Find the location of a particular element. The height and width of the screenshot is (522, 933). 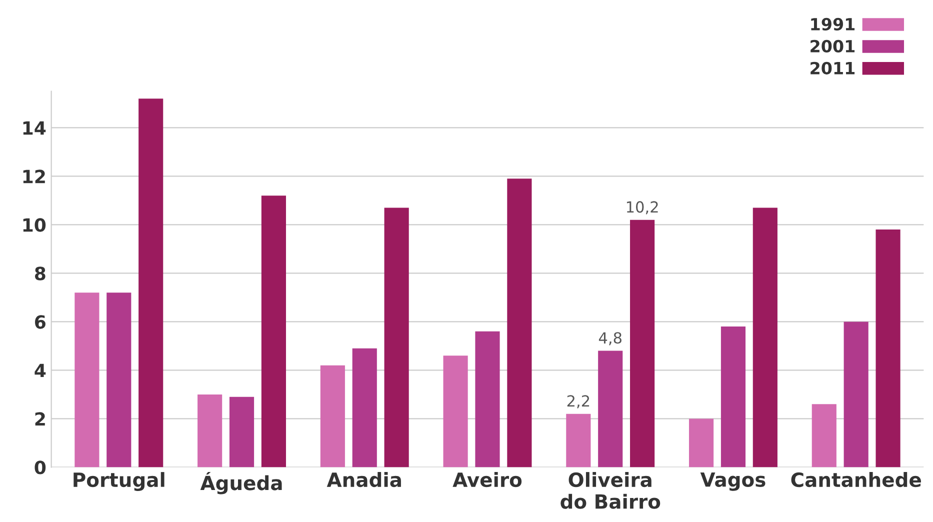

legend-label: 2001 is located at coordinates (832, 46).